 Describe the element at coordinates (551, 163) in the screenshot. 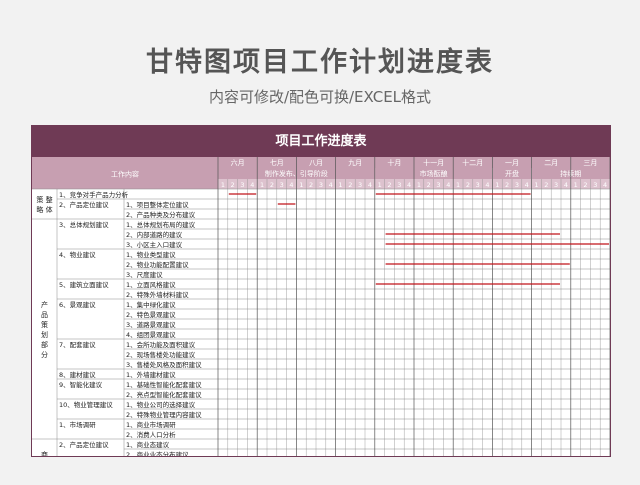

I see `month-label: 二月` at that location.